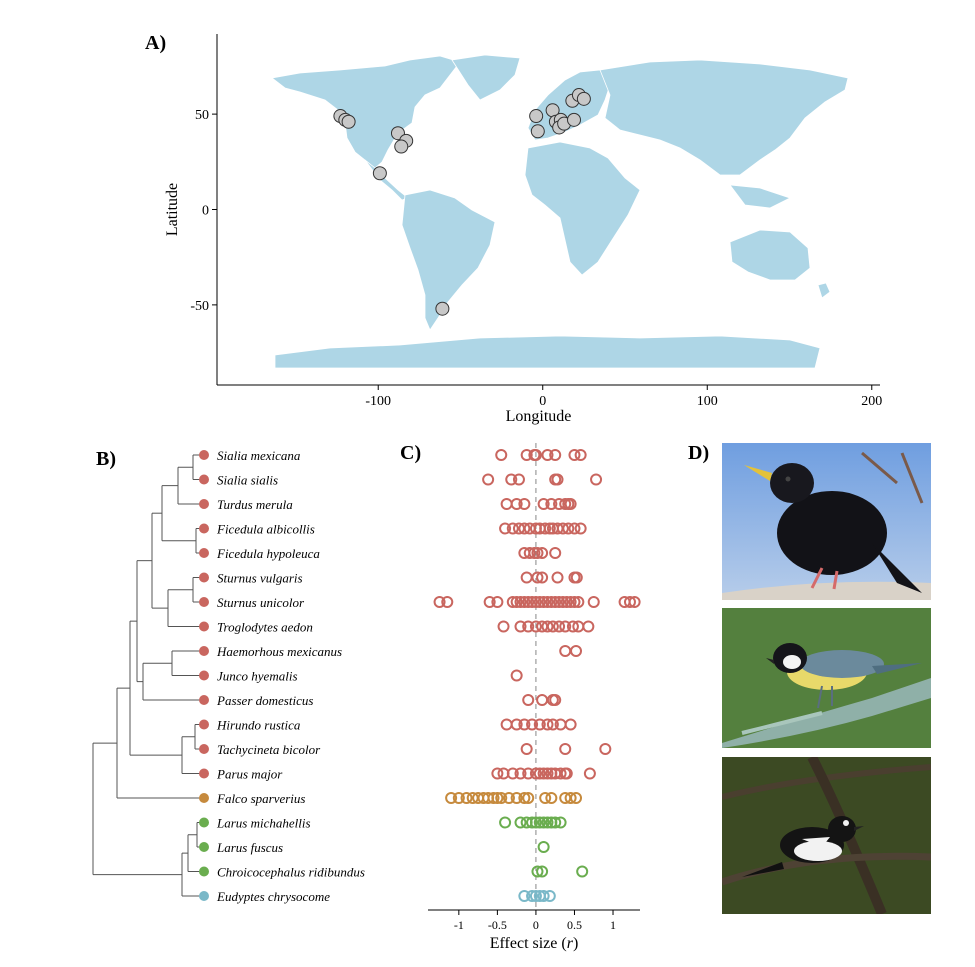 This screenshot has height=967, width=975. I want to click on panel-label-d: D), so click(699, 453).